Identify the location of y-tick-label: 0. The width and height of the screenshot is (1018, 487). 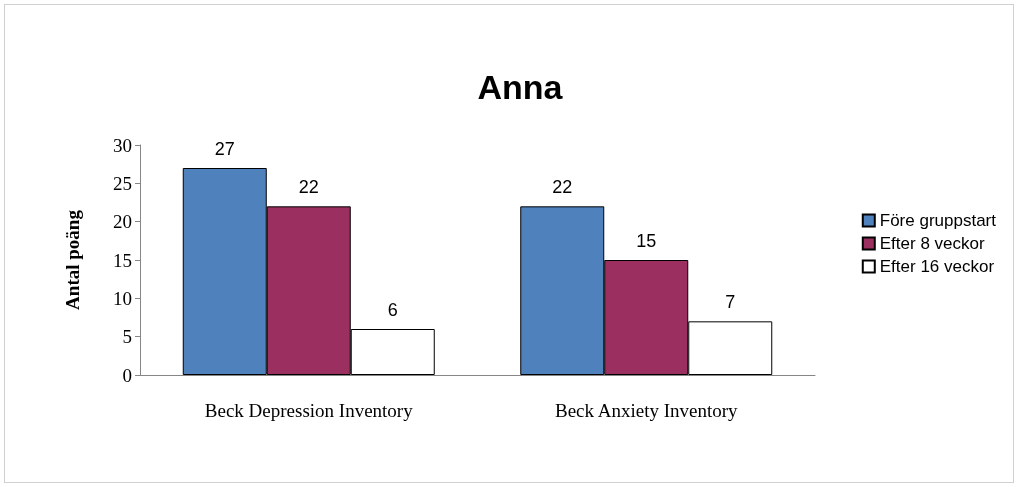
(127, 375).